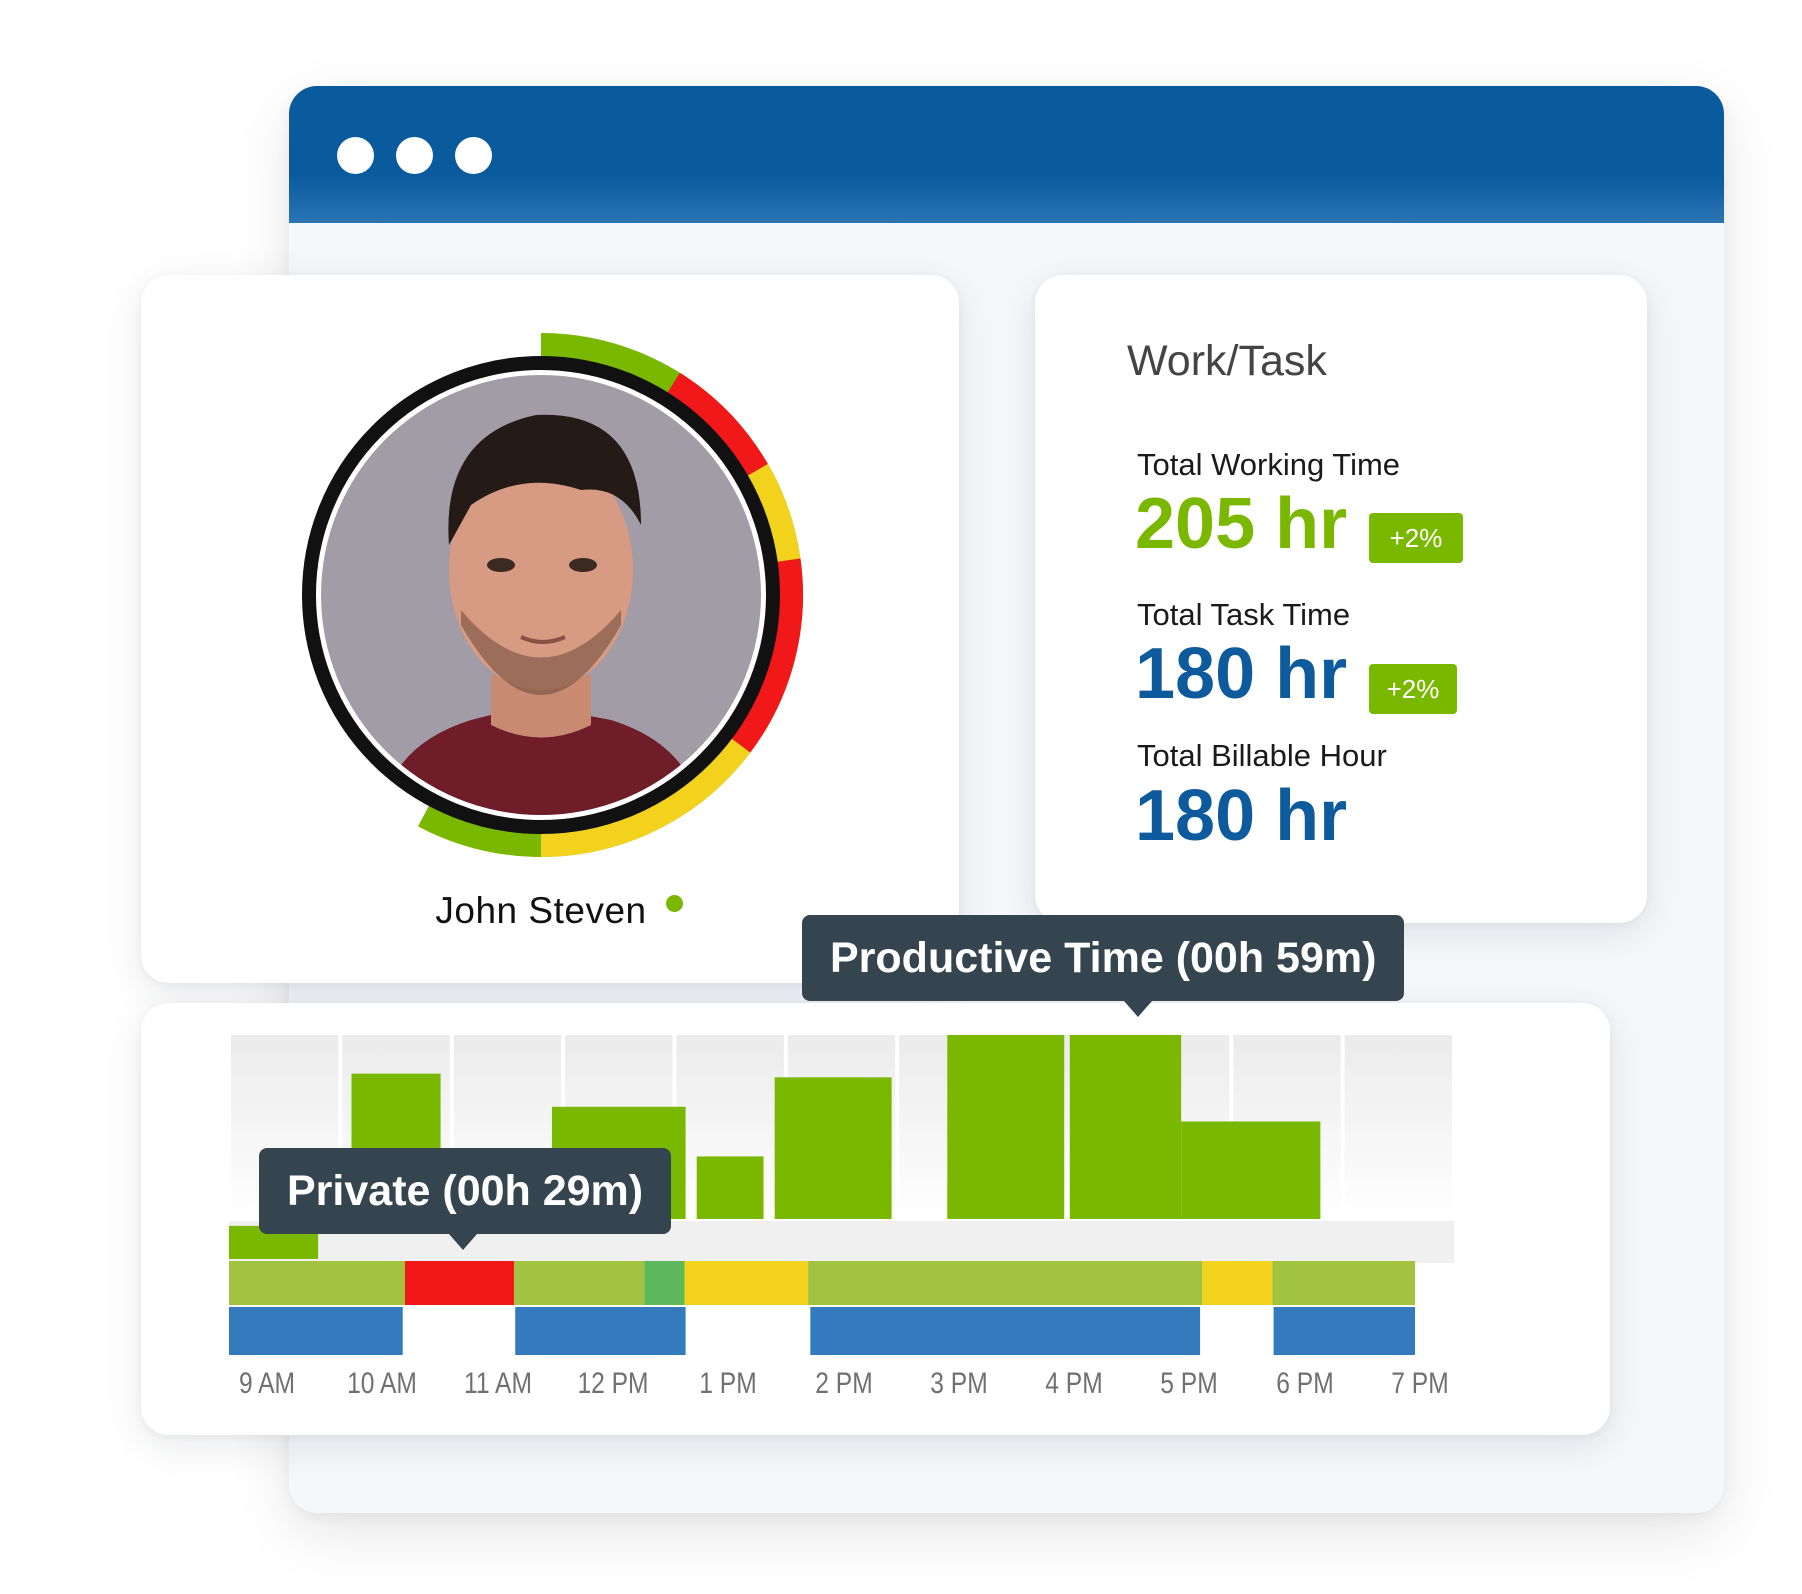 Image resolution: width=1802 pixels, height=1594 pixels. Describe the element at coordinates (674, 903) in the screenshot. I see `online-status-dot` at that location.